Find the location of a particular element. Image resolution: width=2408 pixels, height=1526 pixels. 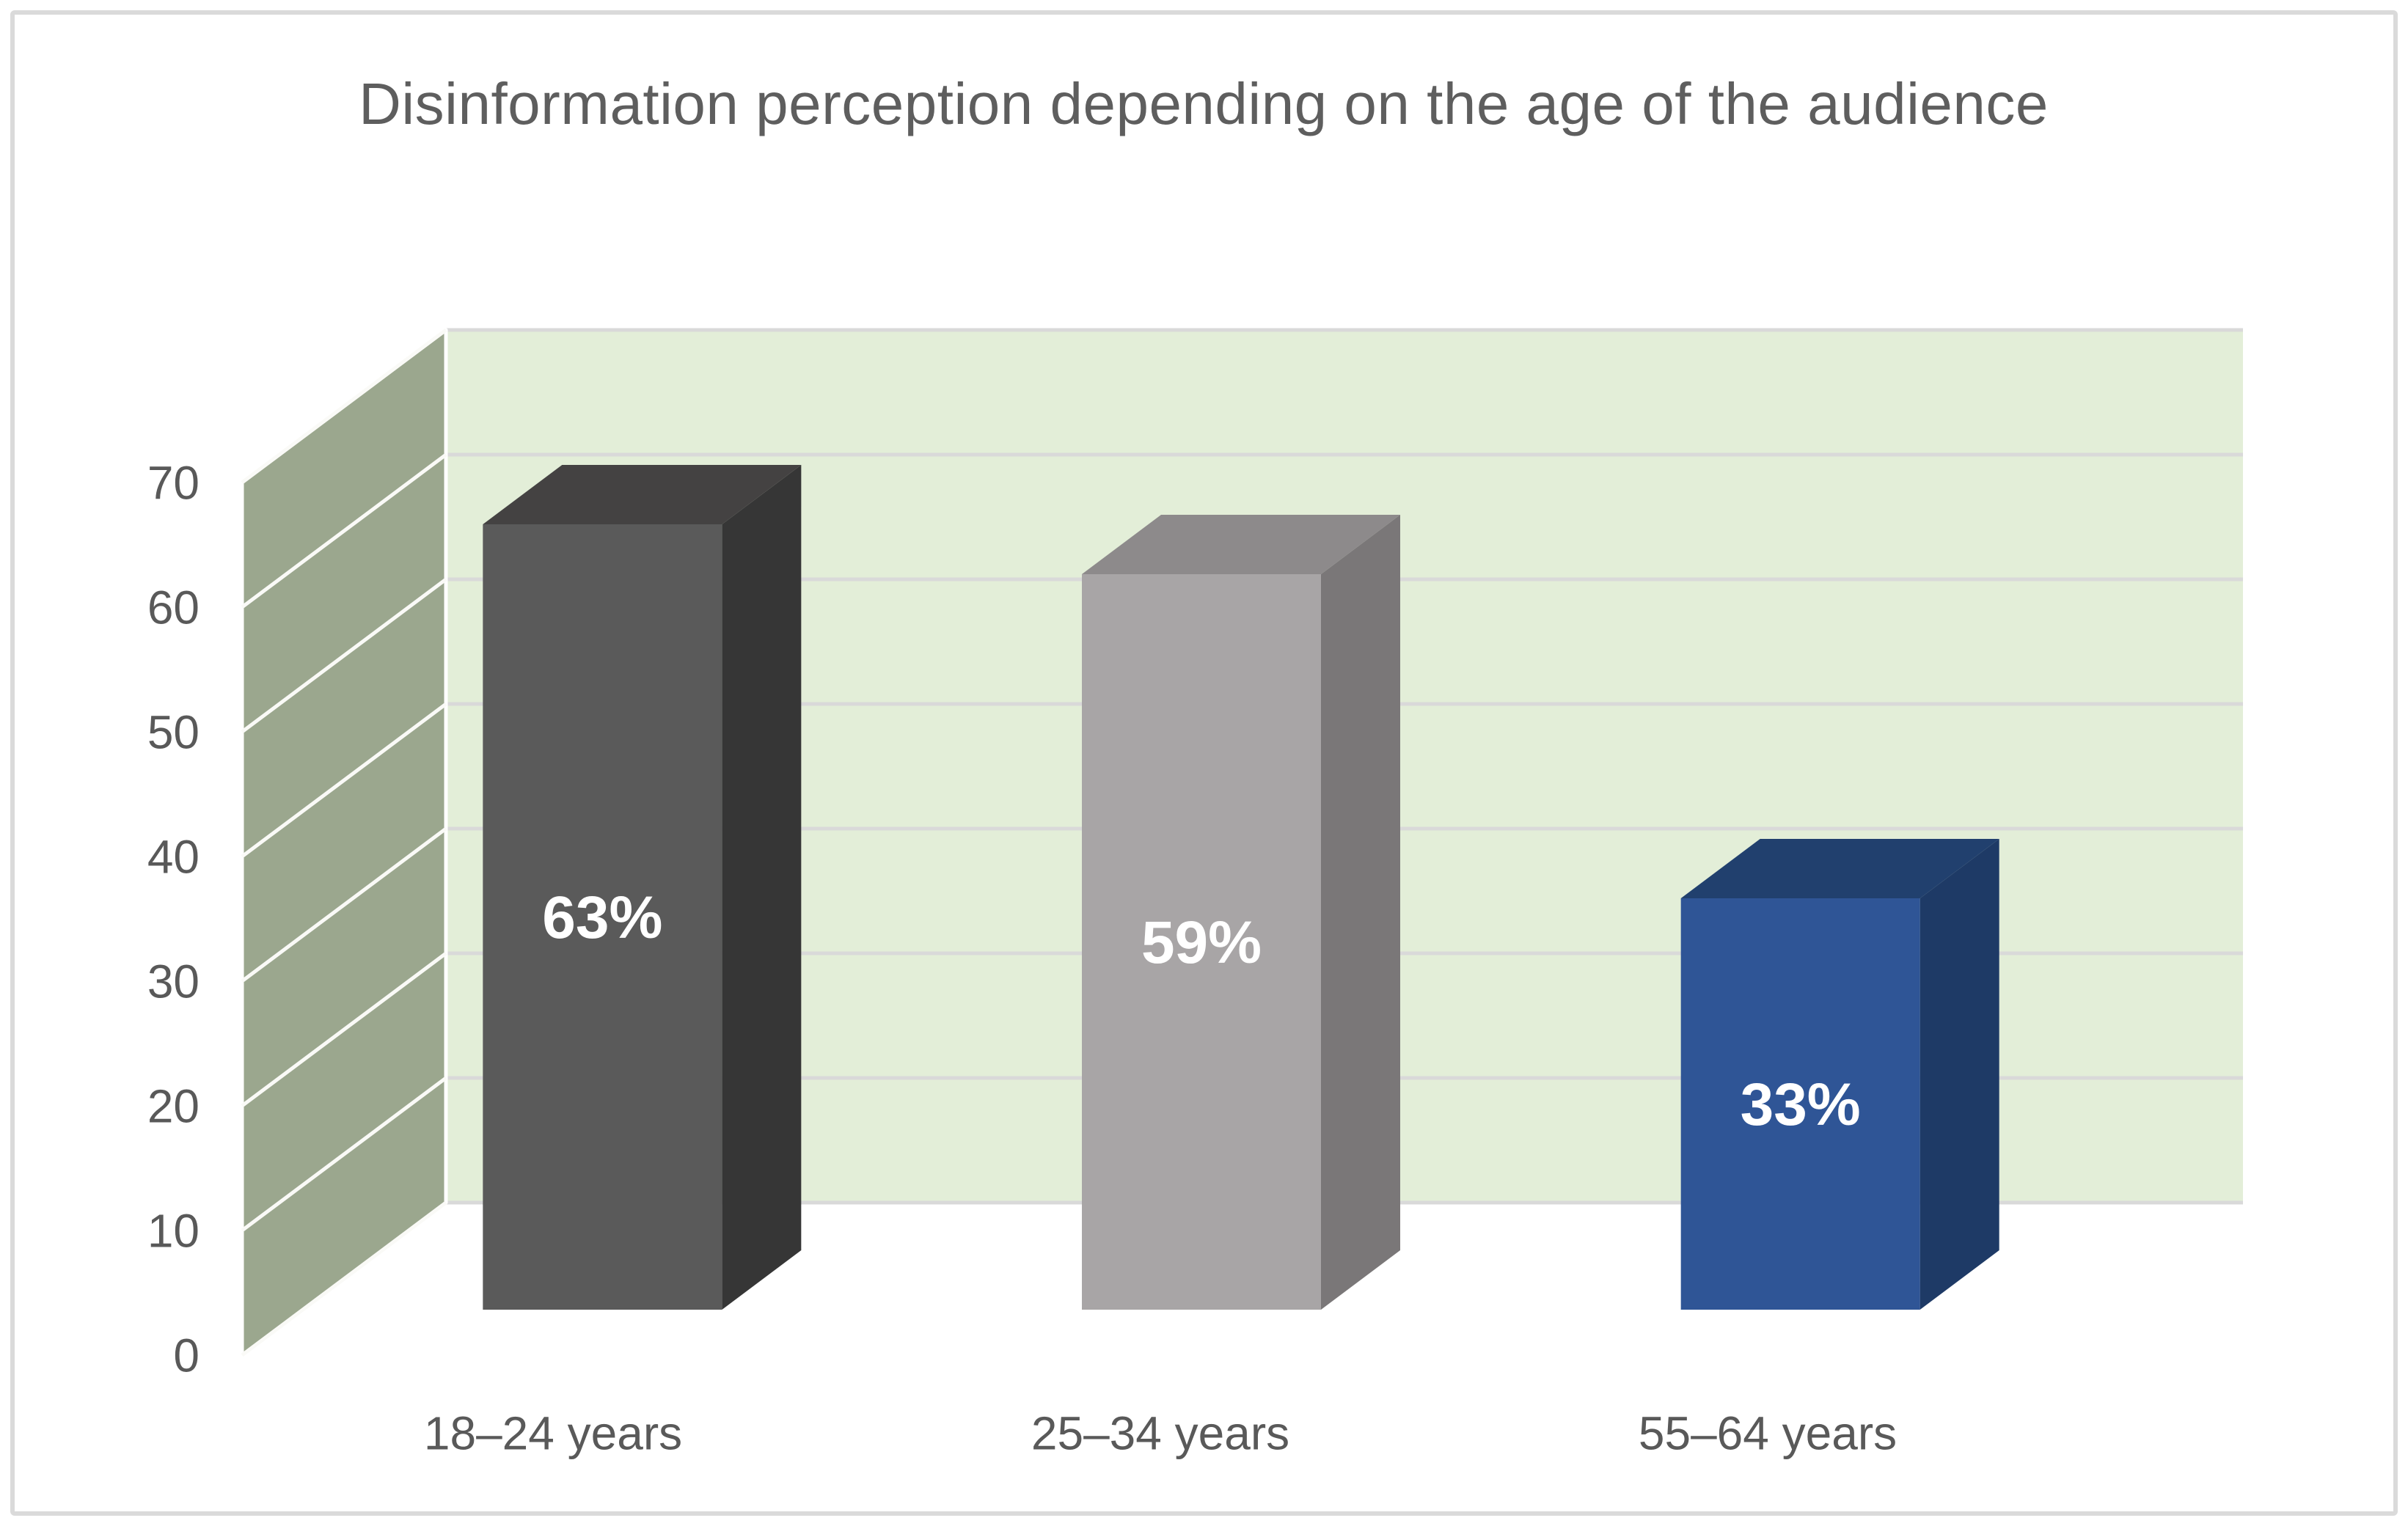

y-tick-label: 20 is located at coordinates (174, 1105).